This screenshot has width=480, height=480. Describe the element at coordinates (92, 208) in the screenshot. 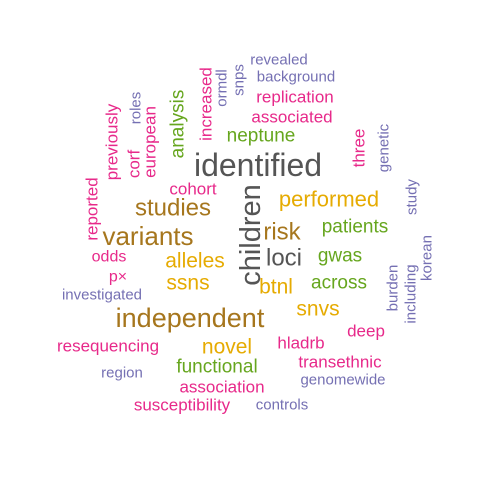

I see `word-27: reported` at that location.